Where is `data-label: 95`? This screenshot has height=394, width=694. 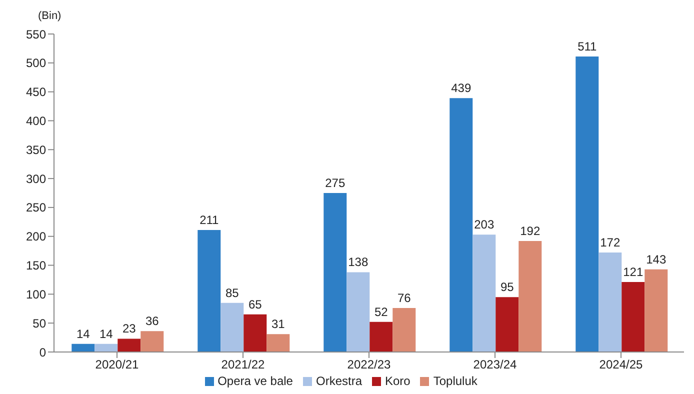 data-label: 95 is located at coordinates (507, 287).